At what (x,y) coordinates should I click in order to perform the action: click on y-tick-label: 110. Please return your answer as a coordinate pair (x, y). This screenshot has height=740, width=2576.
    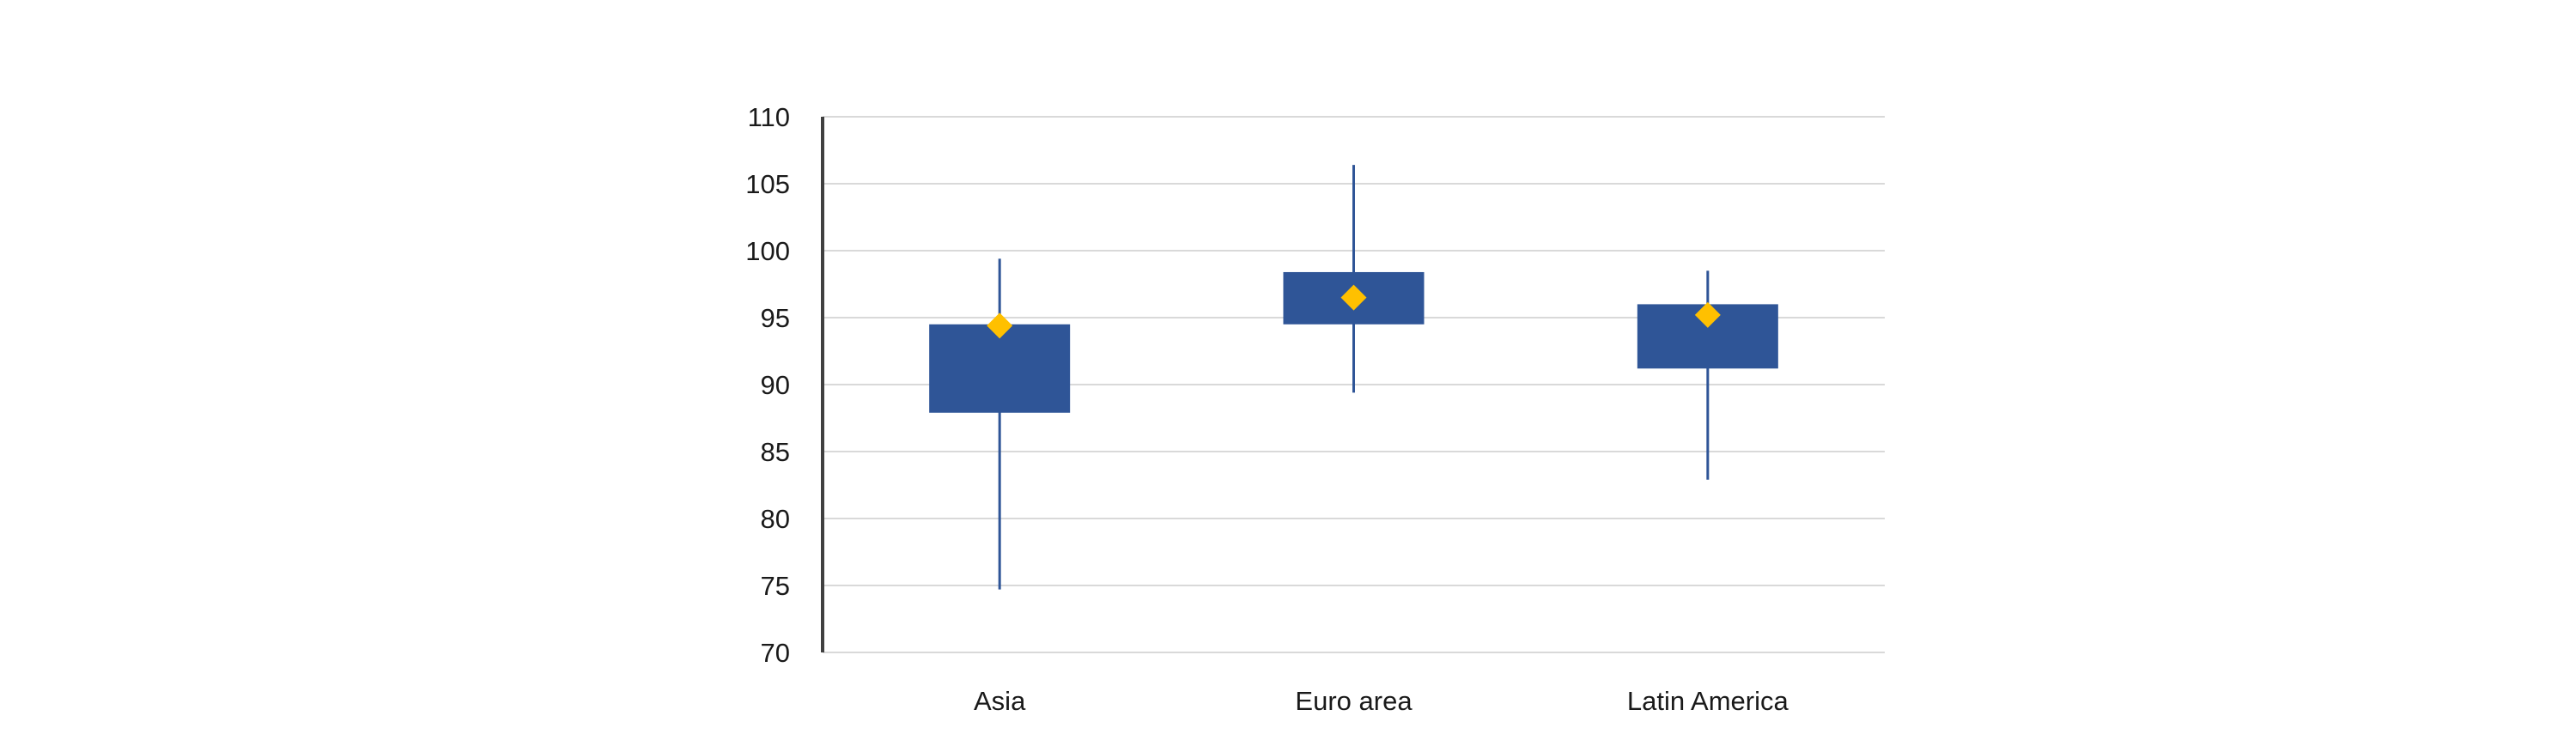
    Looking at the image, I should click on (769, 117).